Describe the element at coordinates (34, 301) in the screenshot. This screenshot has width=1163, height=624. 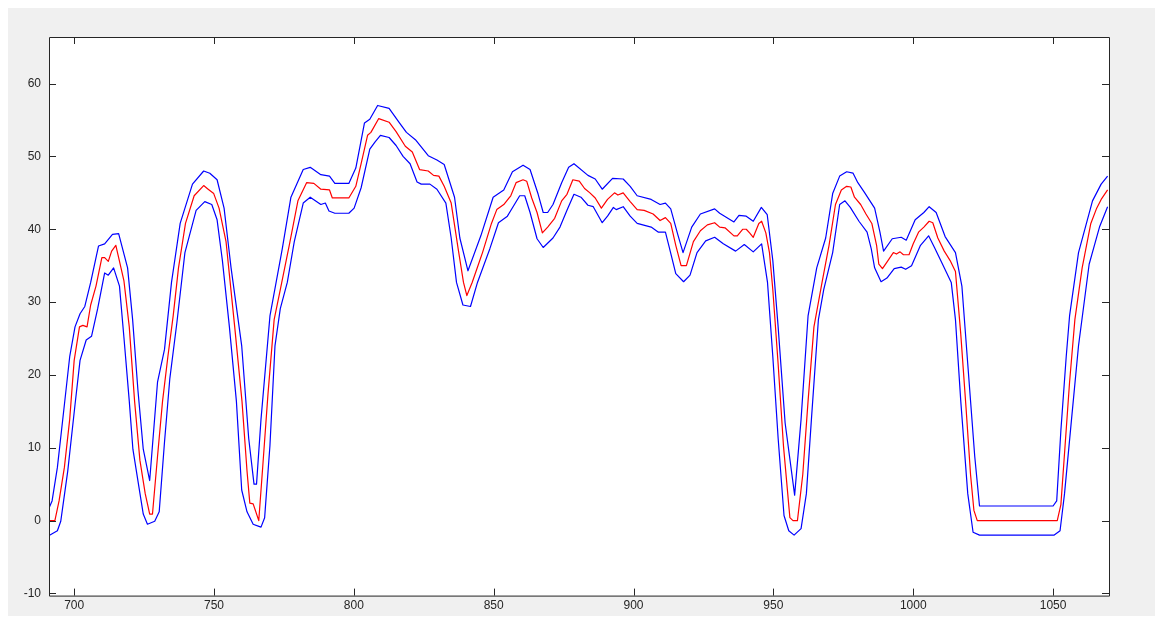
I see `y-tick-label: 30` at that location.